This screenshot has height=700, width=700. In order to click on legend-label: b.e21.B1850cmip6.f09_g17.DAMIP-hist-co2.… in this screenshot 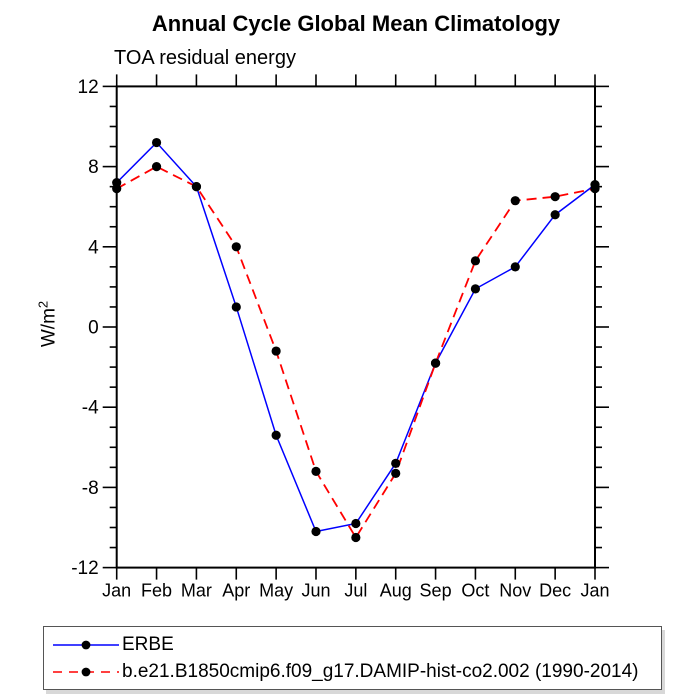, I will do `click(380, 671)`.